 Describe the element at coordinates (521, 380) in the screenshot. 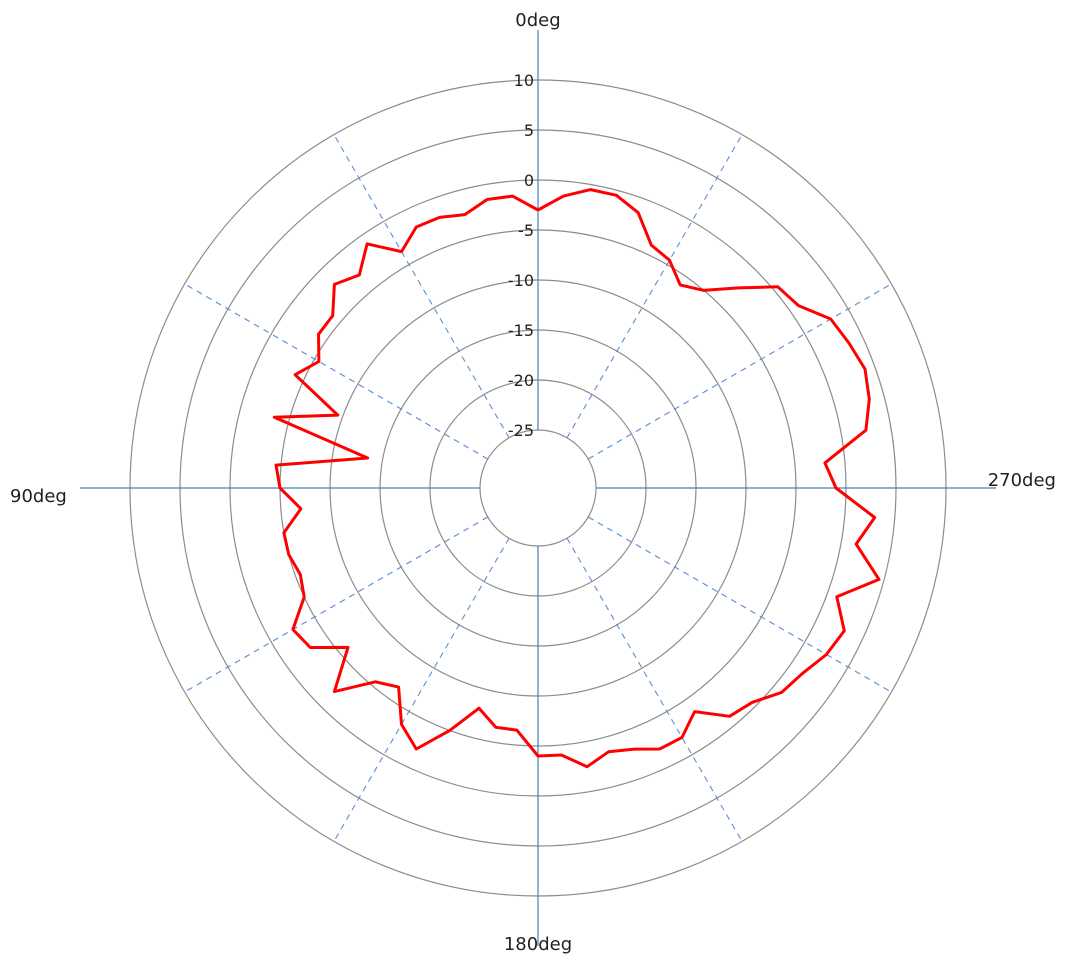

I see `radial-tick-label: -20` at that location.